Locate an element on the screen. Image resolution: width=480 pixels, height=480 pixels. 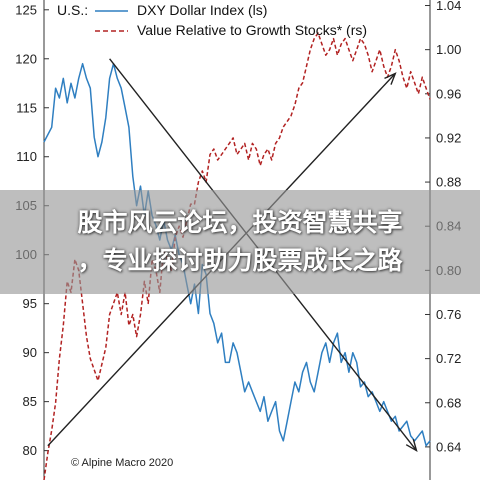
overlay-text-line-1: 股市风云论坛，投资智慧共享 is located at coordinates (240, 222).